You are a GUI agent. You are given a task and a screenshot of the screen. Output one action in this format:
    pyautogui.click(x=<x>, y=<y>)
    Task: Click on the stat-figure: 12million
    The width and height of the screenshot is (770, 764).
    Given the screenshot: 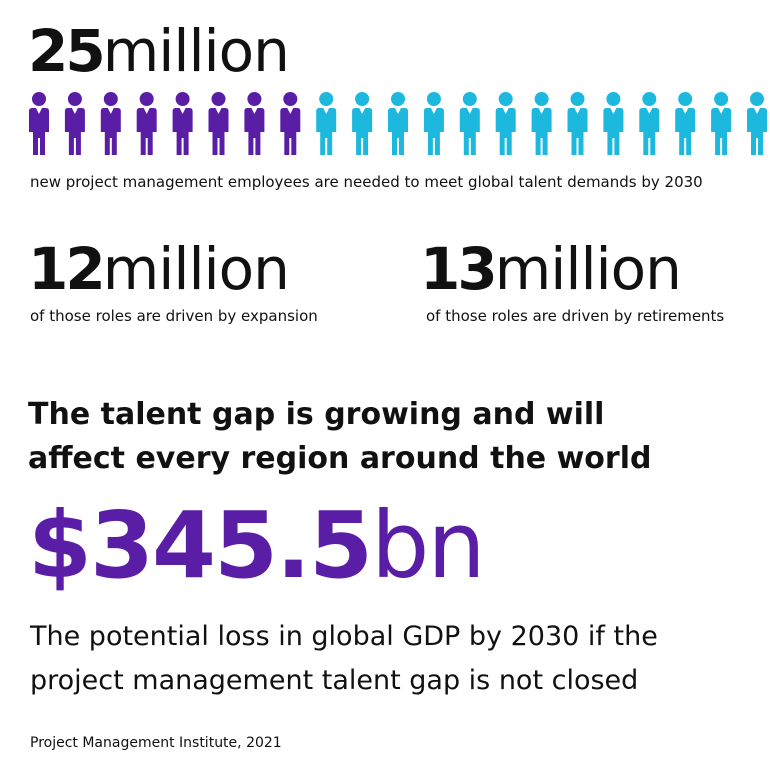 What is the action you would take?
    pyautogui.click(x=159, y=269)
    